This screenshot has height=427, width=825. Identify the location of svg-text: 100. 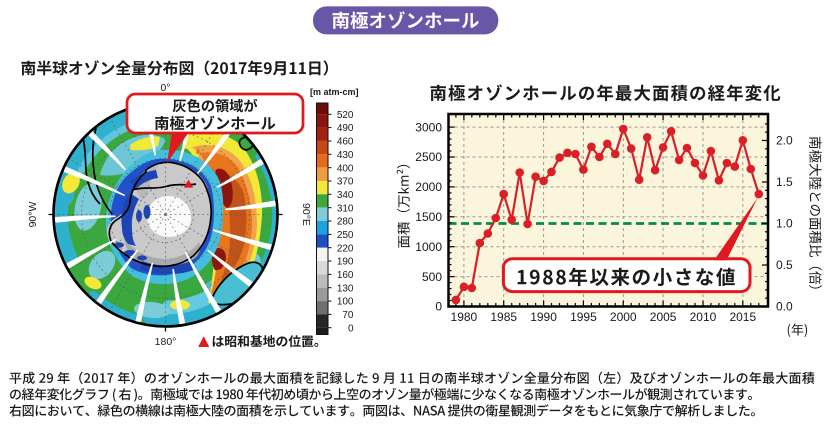
(345, 302).